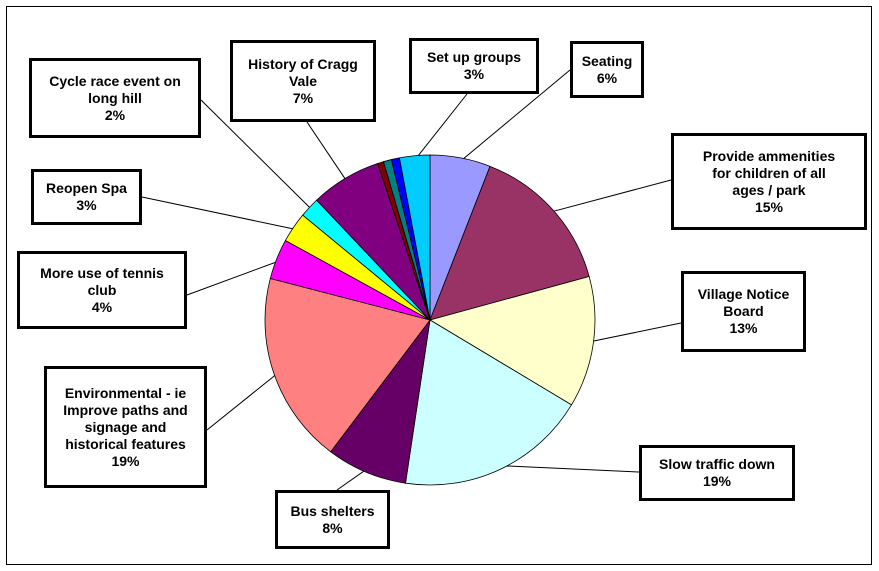 This screenshot has height=571, width=879. What do you see at coordinates (332, 510) in the screenshot?
I see `slice-label-text: Bus shelters` at bounding box center [332, 510].